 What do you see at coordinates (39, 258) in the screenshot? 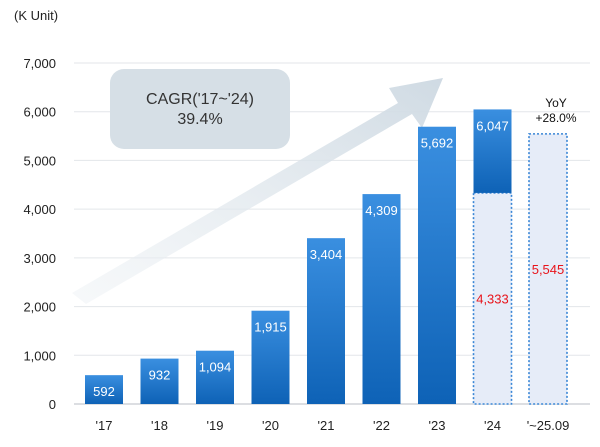
I see `y-tick-label: 3,000` at bounding box center [39, 258].